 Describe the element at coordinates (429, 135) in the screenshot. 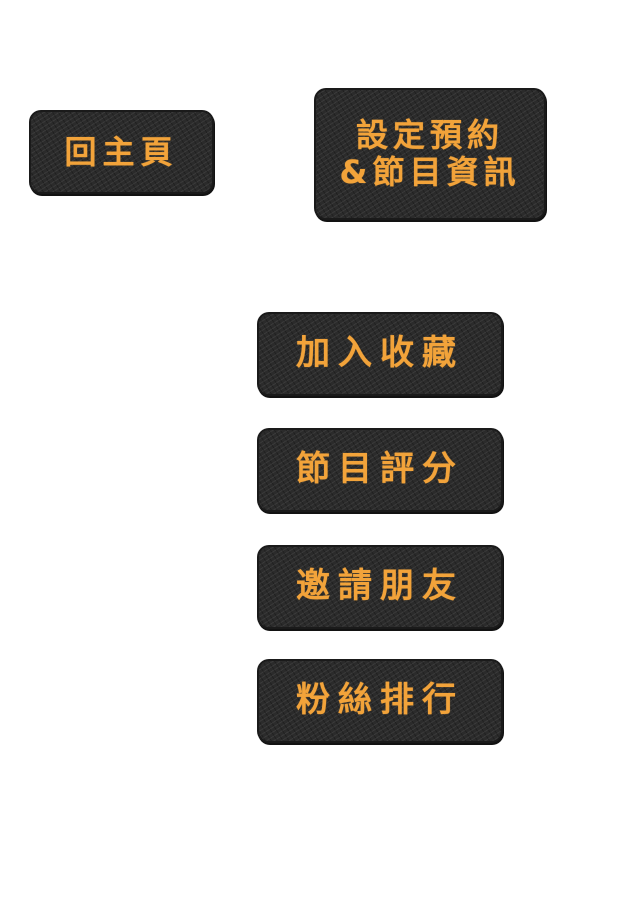

I see `set-reminder-label: 設定預約` at that location.